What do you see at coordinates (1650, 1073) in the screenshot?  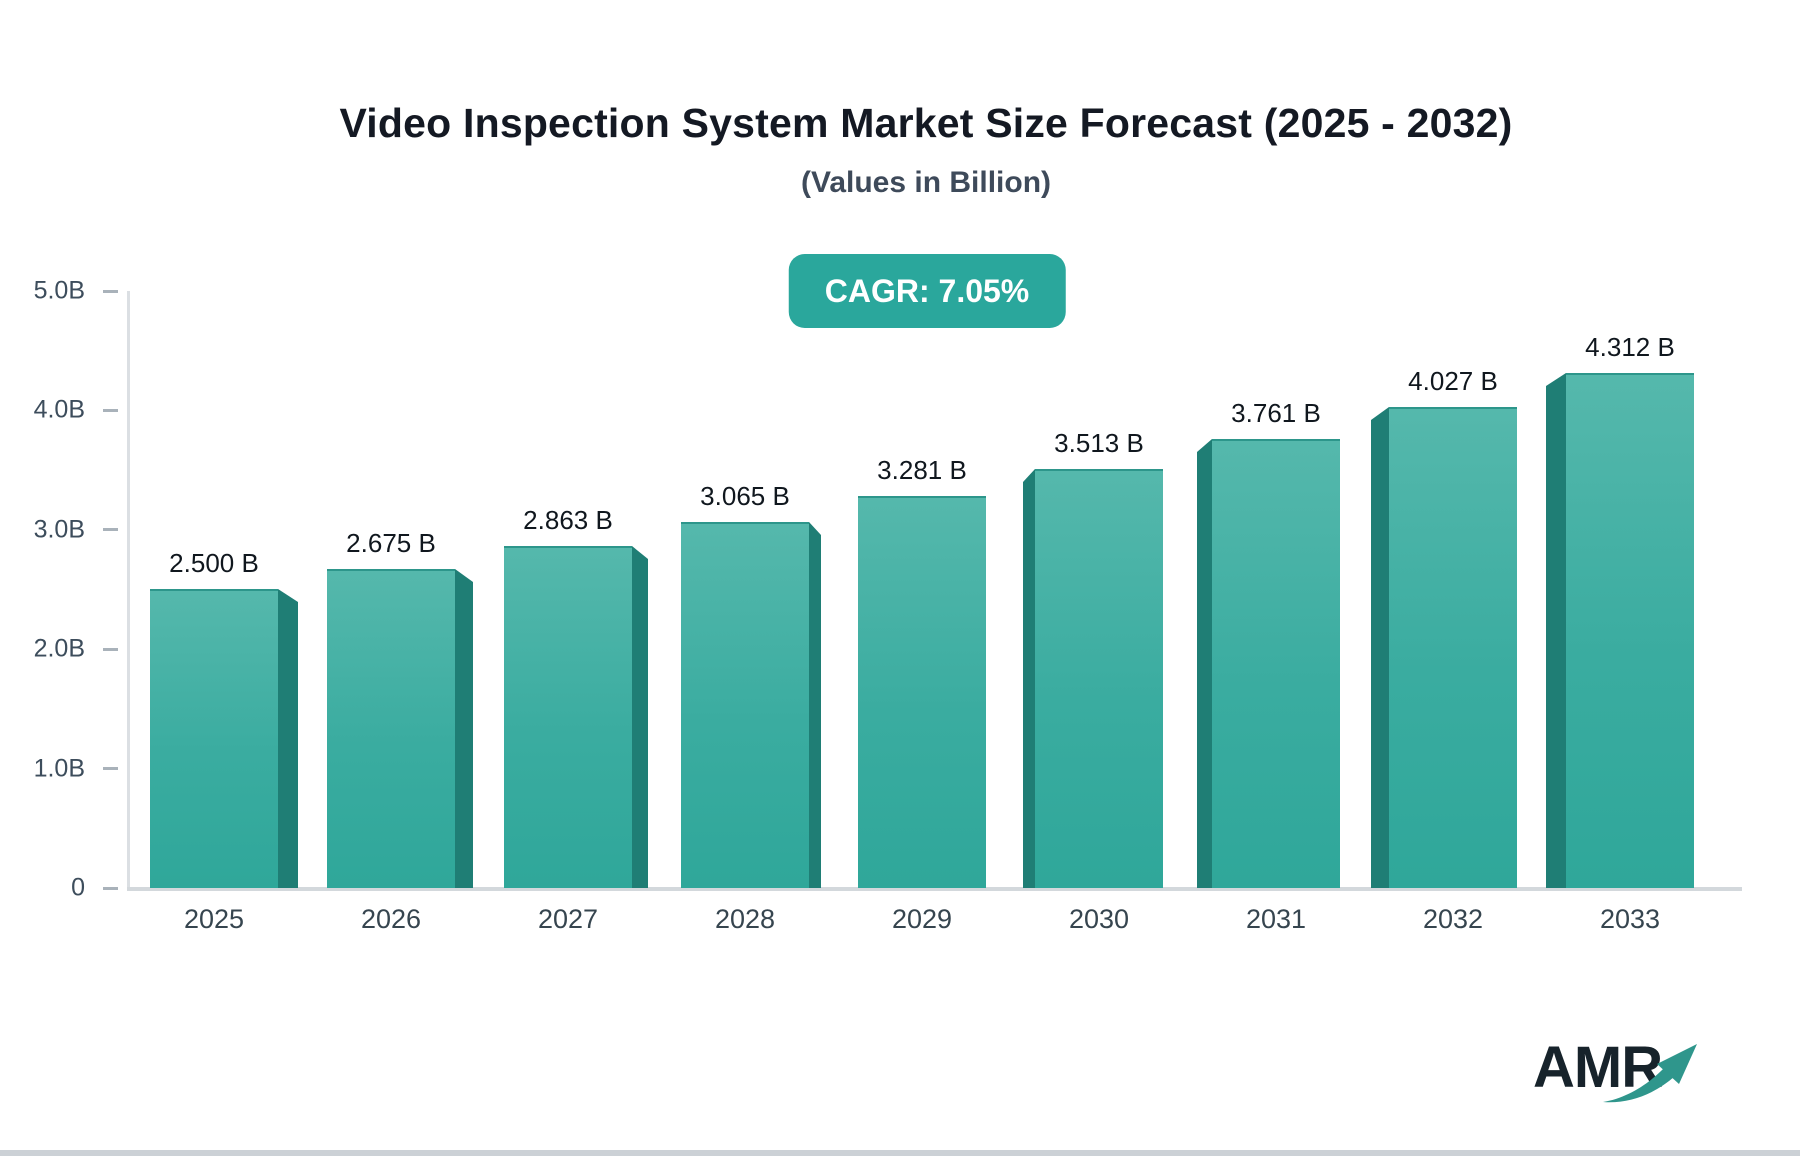 I see `growth-arrow-icon` at bounding box center [1650, 1073].